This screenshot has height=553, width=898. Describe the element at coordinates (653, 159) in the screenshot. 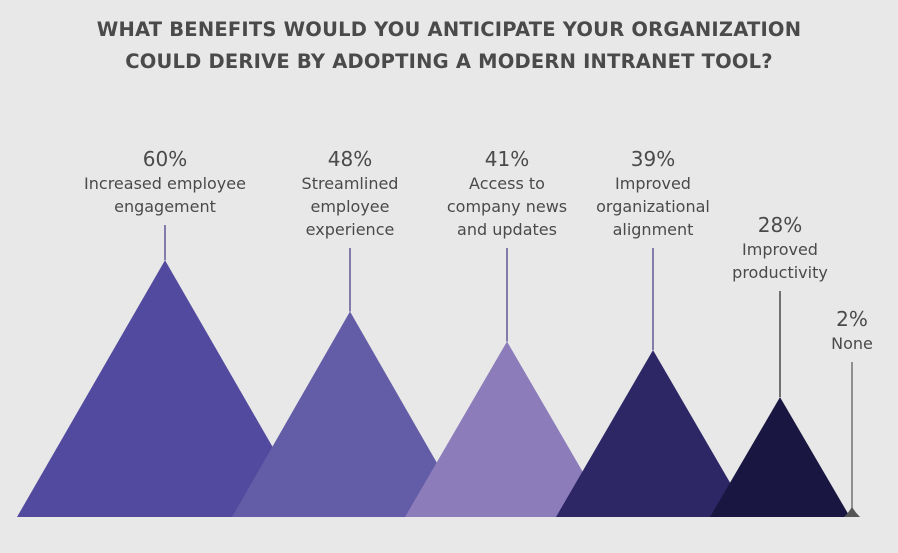

I see `value-label-4: 39%` at that location.